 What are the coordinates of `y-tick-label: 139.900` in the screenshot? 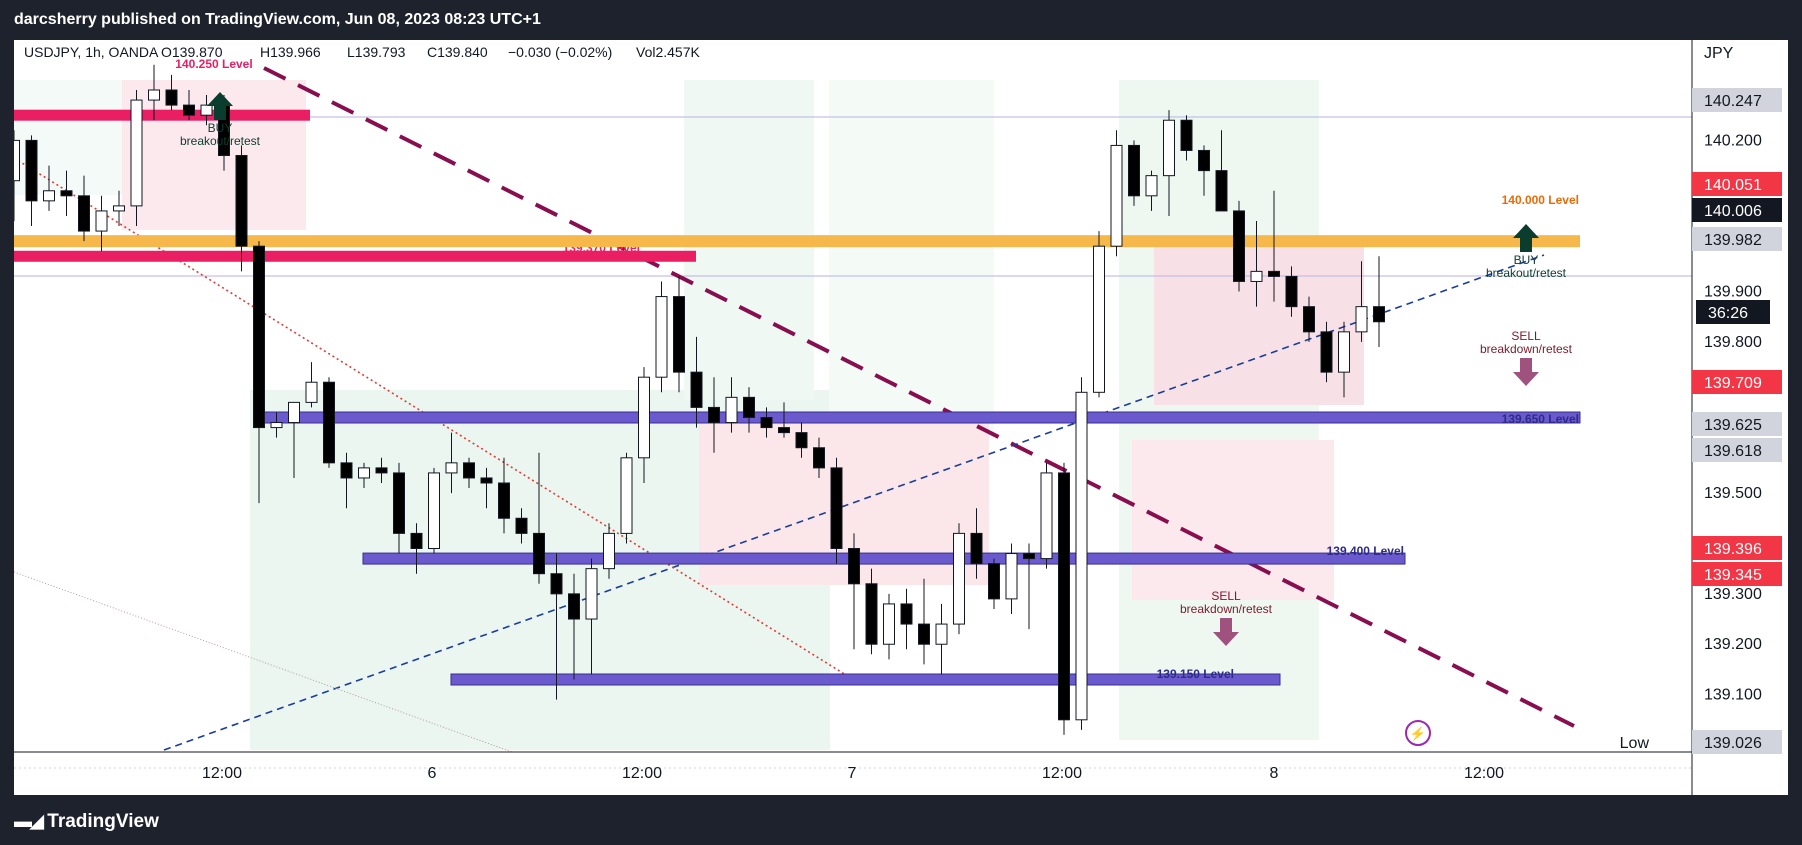 It's located at (1733, 292).